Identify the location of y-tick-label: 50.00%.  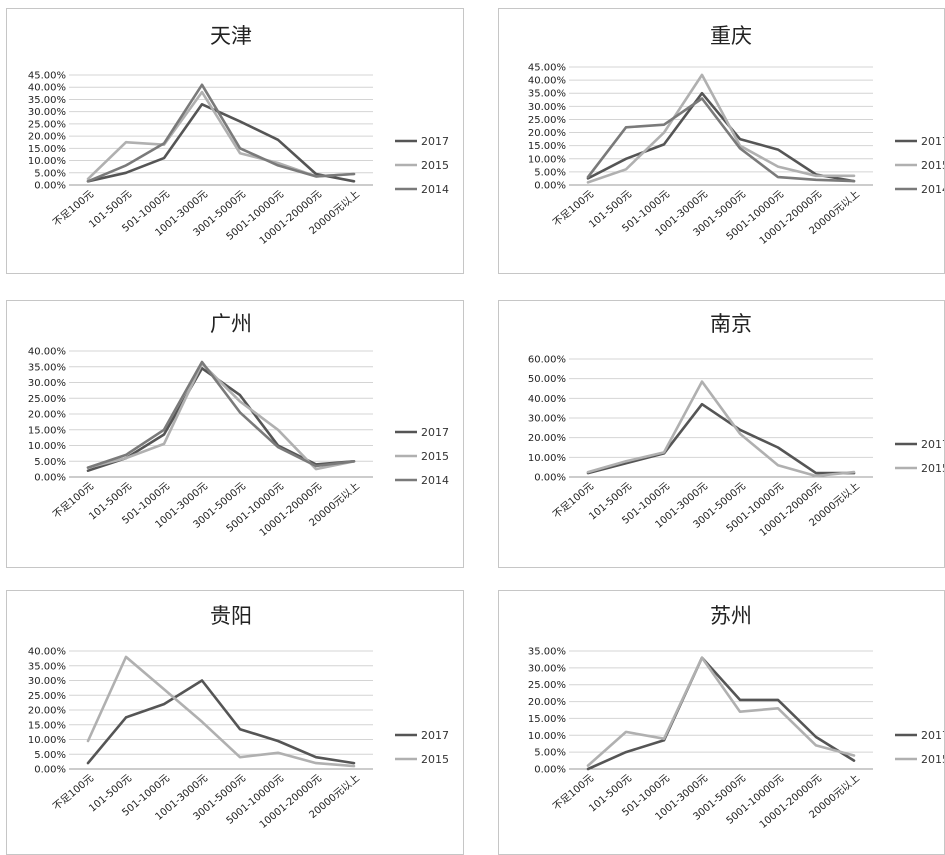
(547, 379).